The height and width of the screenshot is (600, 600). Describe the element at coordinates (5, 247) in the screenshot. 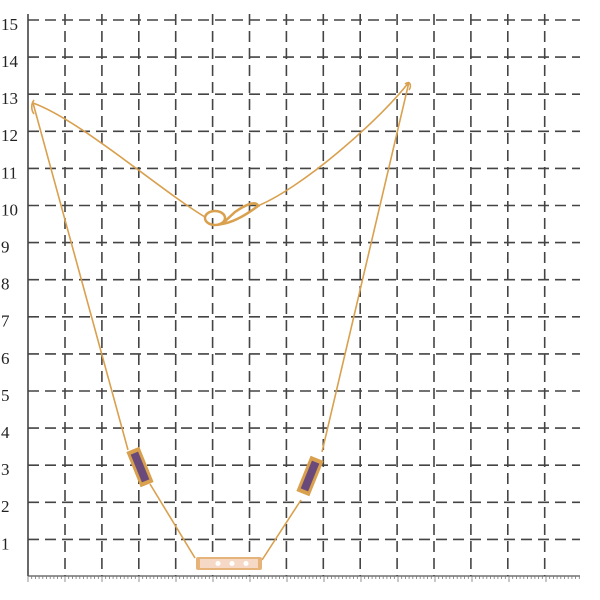

I see `ruler-label: 9` at that location.